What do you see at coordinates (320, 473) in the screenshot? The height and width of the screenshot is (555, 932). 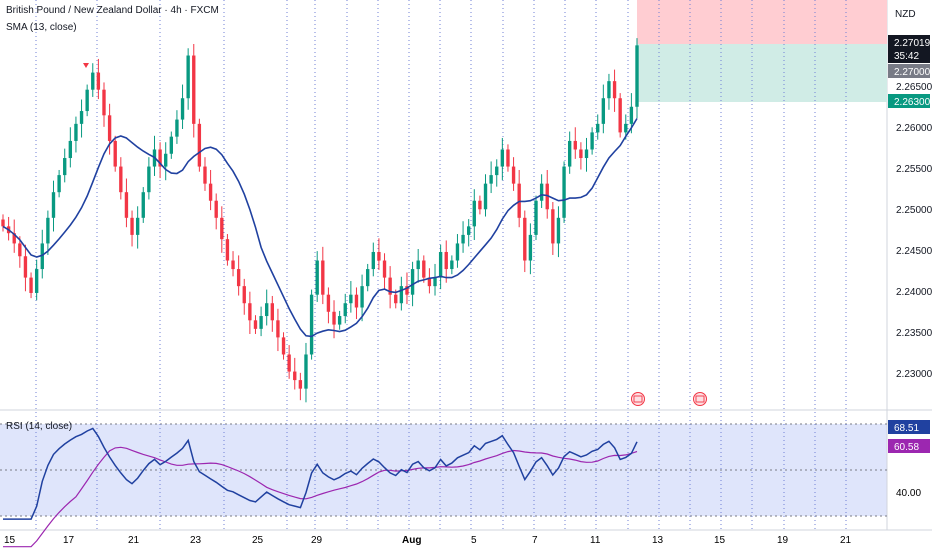 I see `rsi-line` at bounding box center [320, 473].